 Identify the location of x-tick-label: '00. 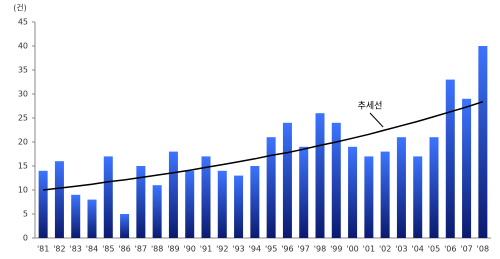
(352, 249).